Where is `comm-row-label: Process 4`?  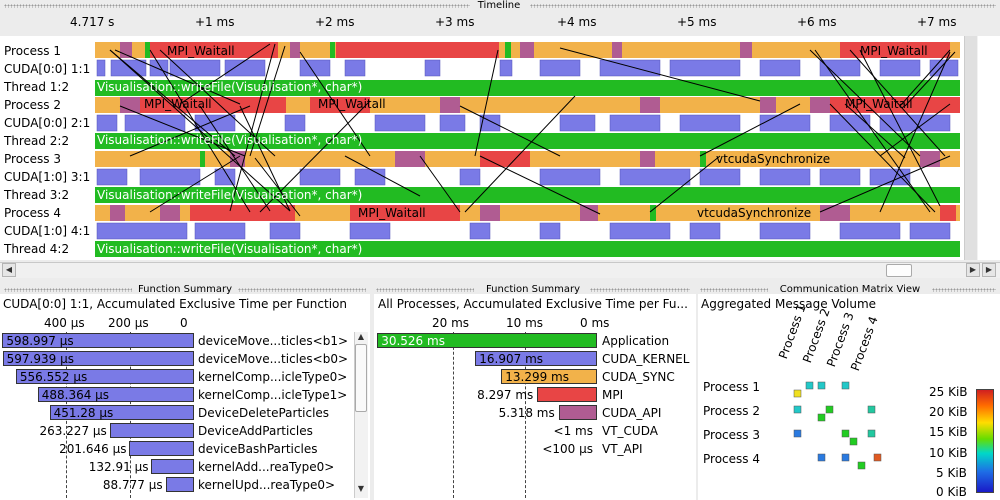
comm-row-label: Process 4 is located at coordinates (731, 459).